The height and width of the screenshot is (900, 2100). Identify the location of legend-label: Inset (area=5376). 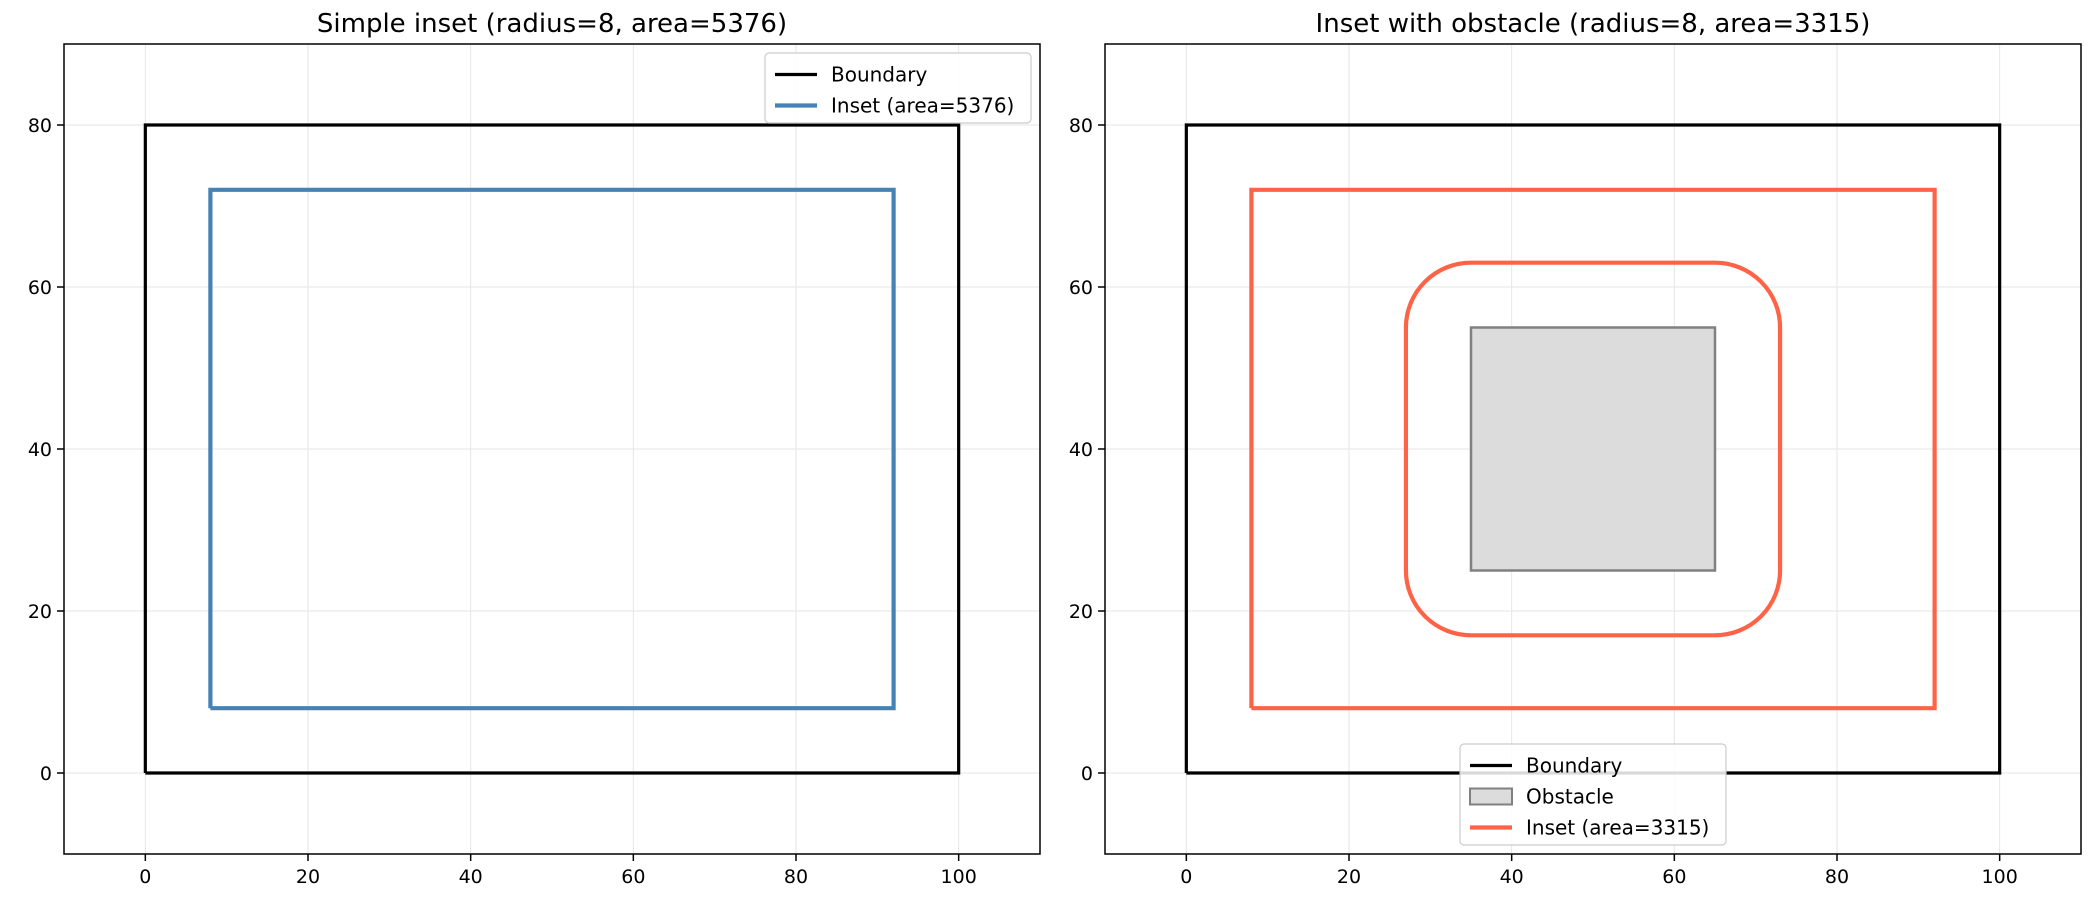
(922, 106).